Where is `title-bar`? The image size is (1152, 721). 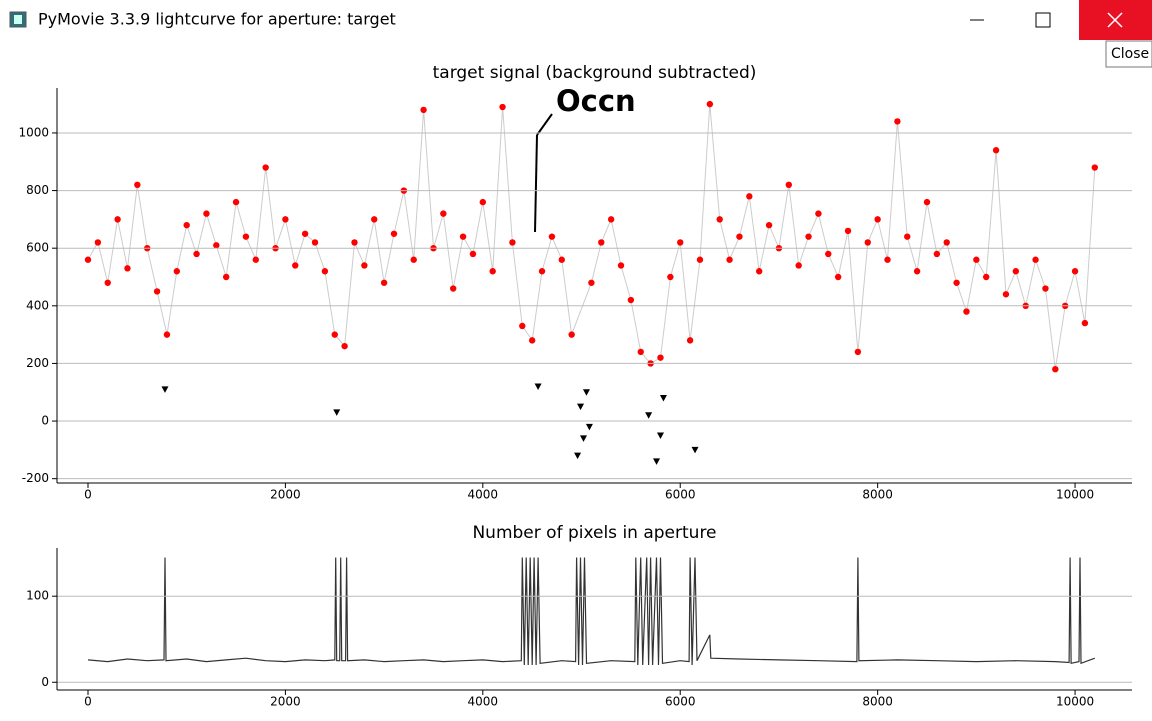 title-bar is located at coordinates (576, 20).